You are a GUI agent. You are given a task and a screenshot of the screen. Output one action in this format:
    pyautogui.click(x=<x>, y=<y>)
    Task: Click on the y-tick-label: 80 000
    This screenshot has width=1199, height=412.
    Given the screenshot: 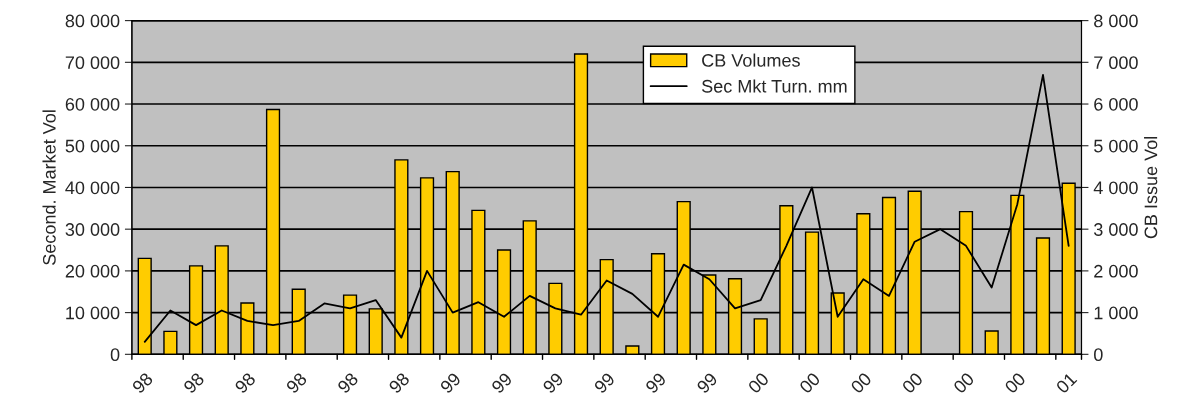 What is the action you would take?
    pyautogui.click(x=92, y=21)
    